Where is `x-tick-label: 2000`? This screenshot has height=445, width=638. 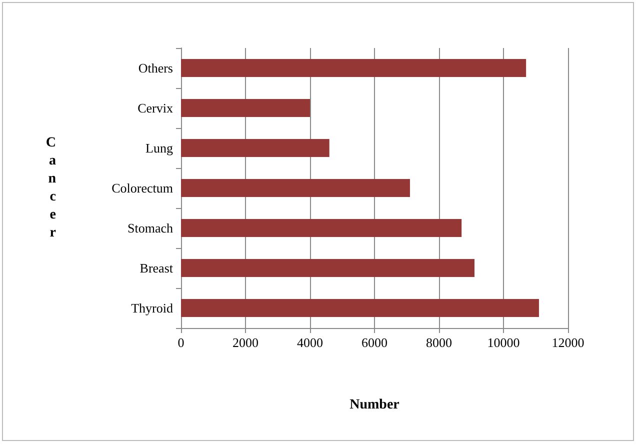
x-tick-label: 2000 is located at coordinates (245, 342).